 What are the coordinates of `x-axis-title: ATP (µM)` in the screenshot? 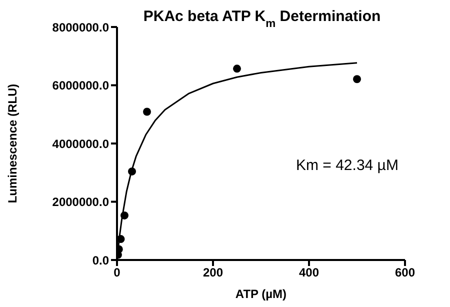 It's located at (261, 294).